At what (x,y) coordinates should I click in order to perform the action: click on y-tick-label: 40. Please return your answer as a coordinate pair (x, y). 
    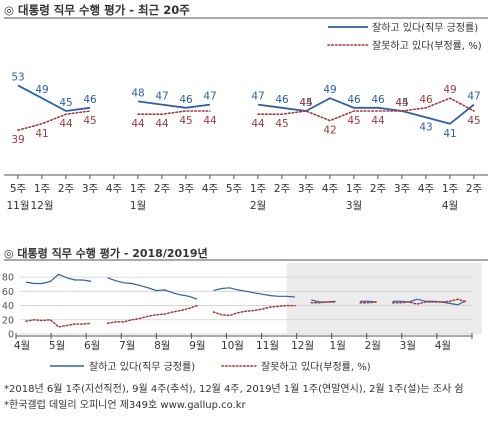
    Looking at the image, I should click on (8, 306).